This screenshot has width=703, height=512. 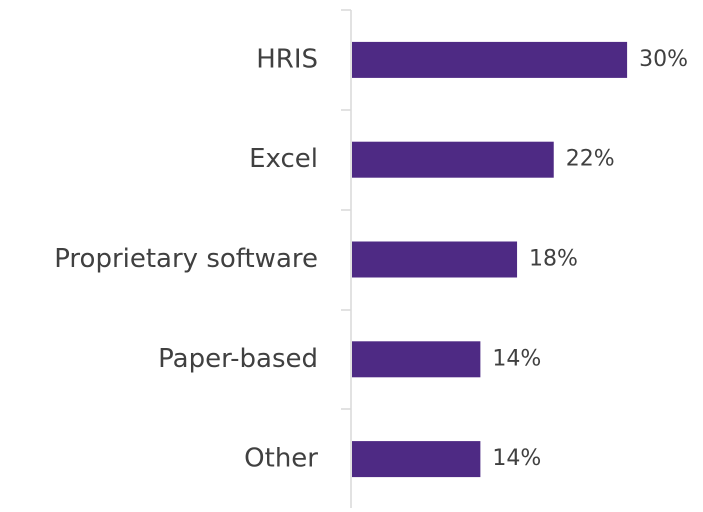 What do you see at coordinates (238, 359) in the screenshot?
I see `category-label: Paper-based` at bounding box center [238, 359].